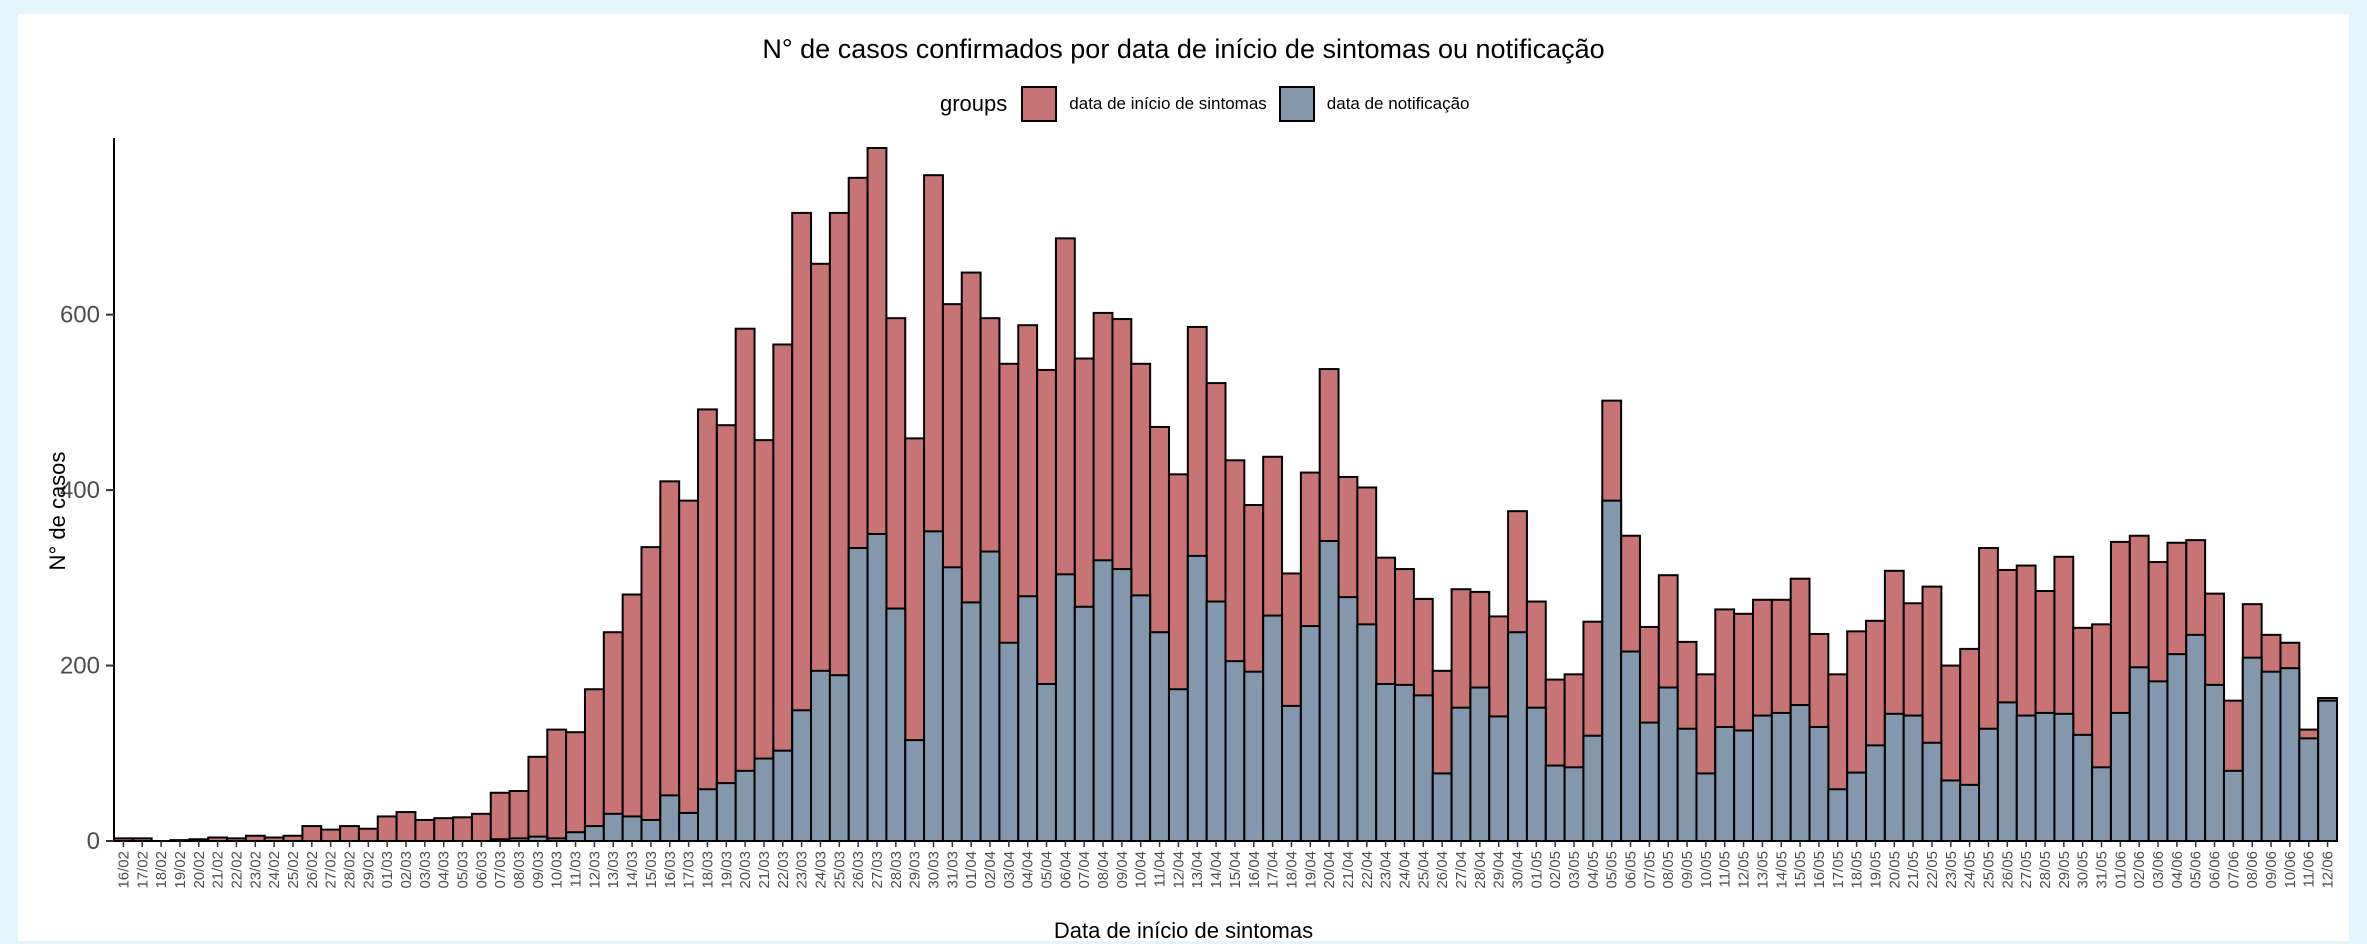 Image resolution: width=2367 pixels, height=944 pixels. What do you see at coordinates (1028, 870) in the screenshot?
I see `x-tick-label-04-04: 04/04` at bounding box center [1028, 870].